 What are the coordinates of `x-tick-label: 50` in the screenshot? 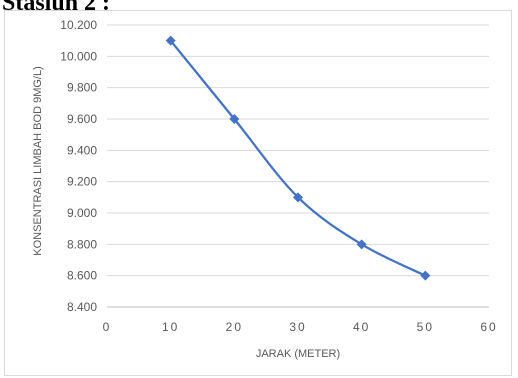 It's located at (425, 327).